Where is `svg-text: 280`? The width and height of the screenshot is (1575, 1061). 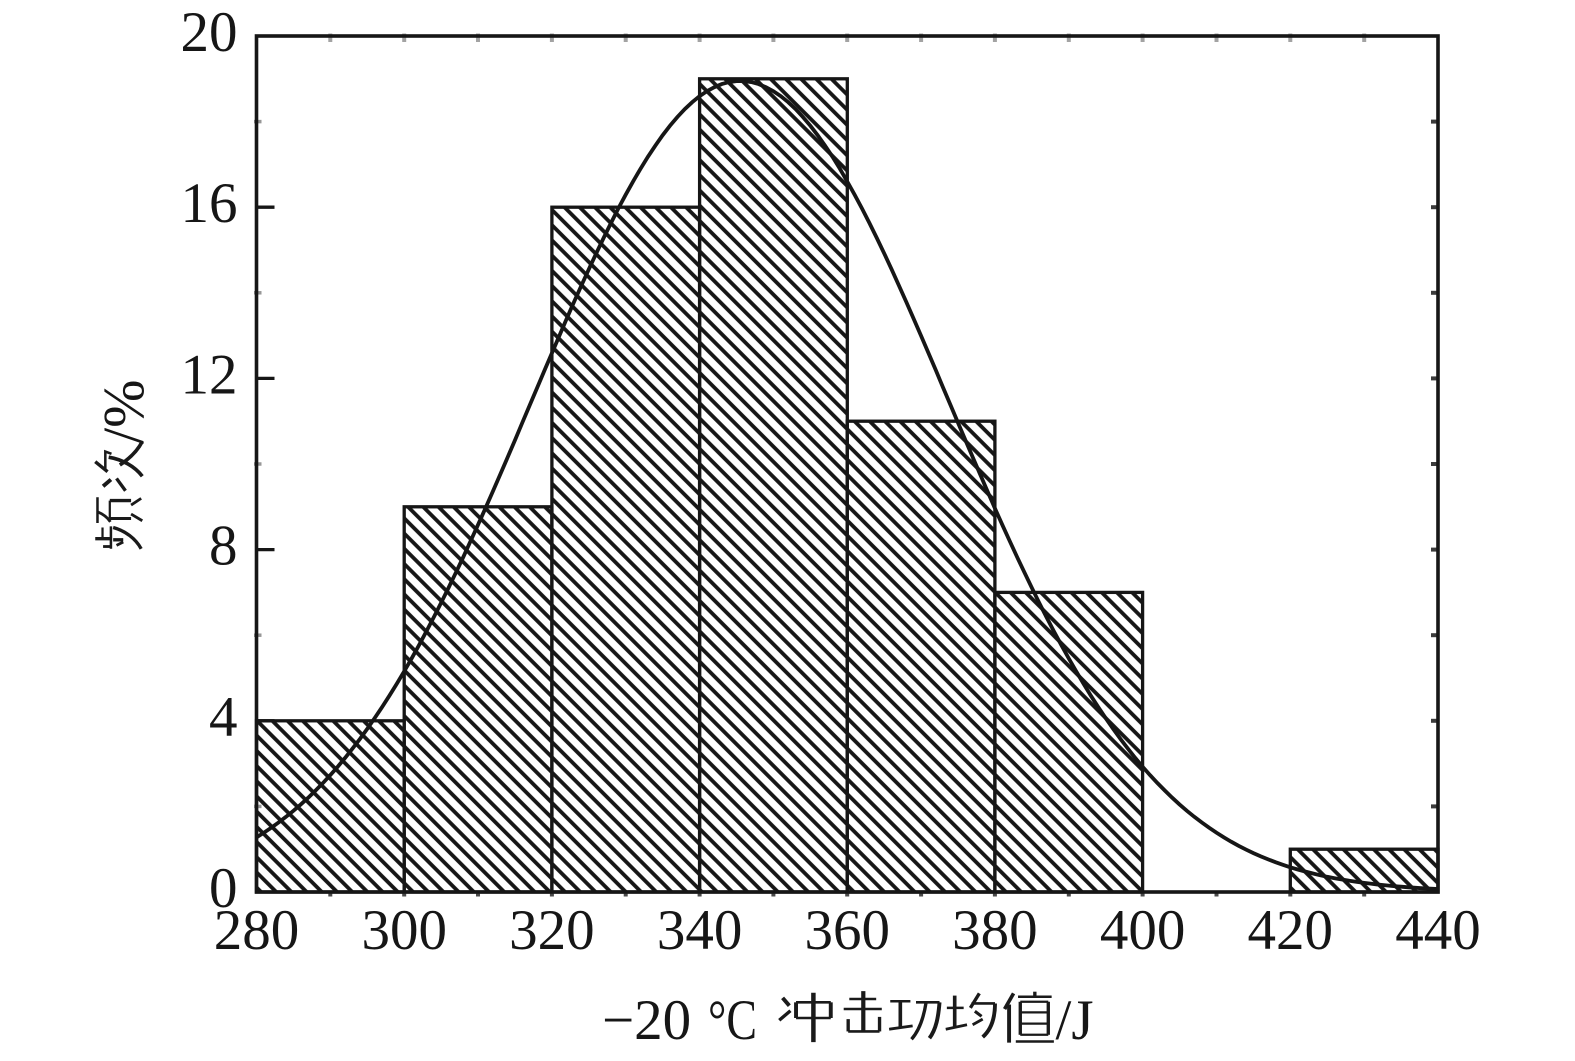 svg-text: 280 is located at coordinates (257, 930).